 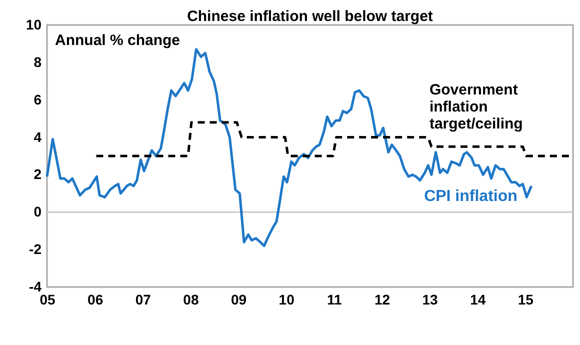 What do you see at coordinates (38, 136) in the screenshot?
I see `y-tick-label: 4` at bounding box center [38, 136].